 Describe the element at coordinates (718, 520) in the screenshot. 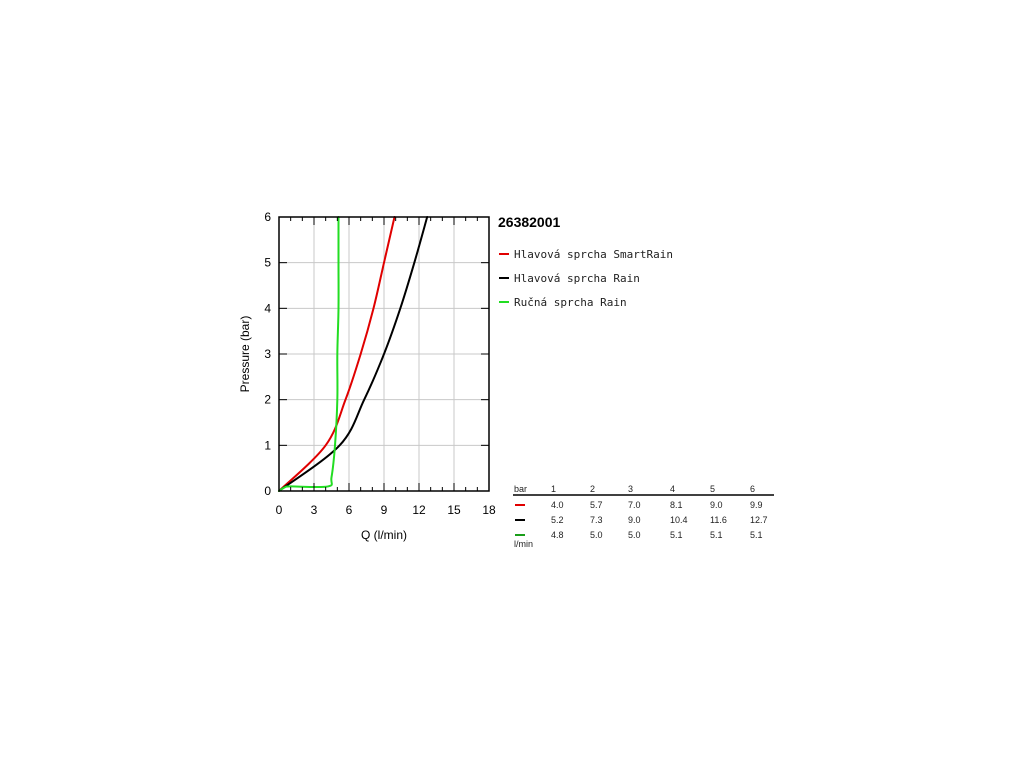

I see `table-cell: 11.6` at that location.